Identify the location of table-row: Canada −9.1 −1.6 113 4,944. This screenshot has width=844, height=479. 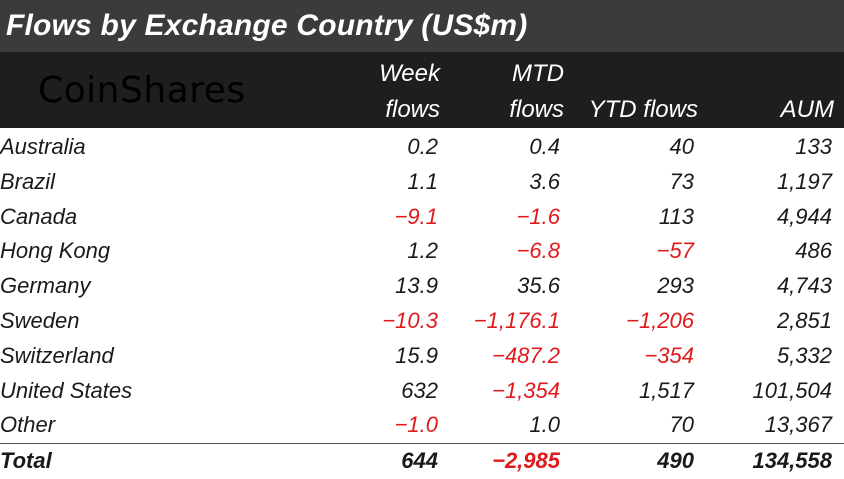
(422, 217).